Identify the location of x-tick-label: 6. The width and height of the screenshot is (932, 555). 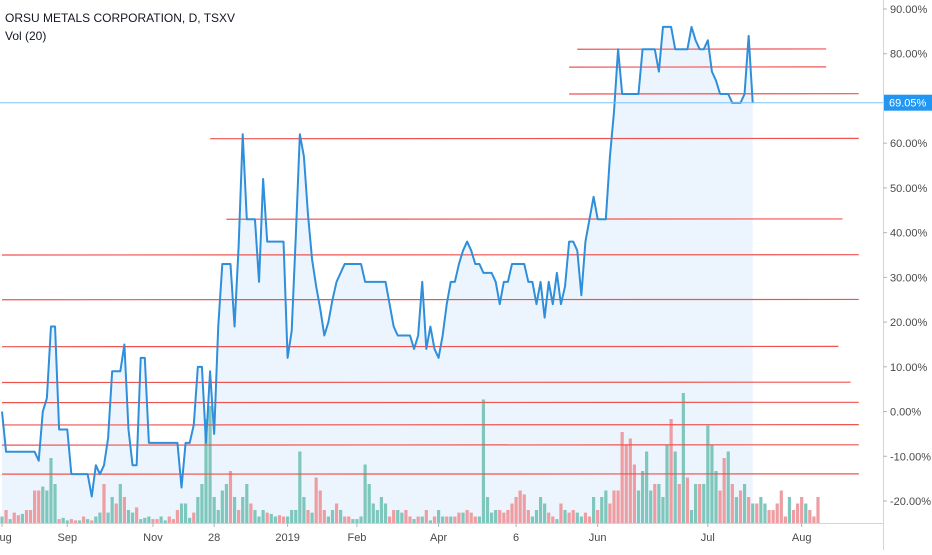
(516, 538).